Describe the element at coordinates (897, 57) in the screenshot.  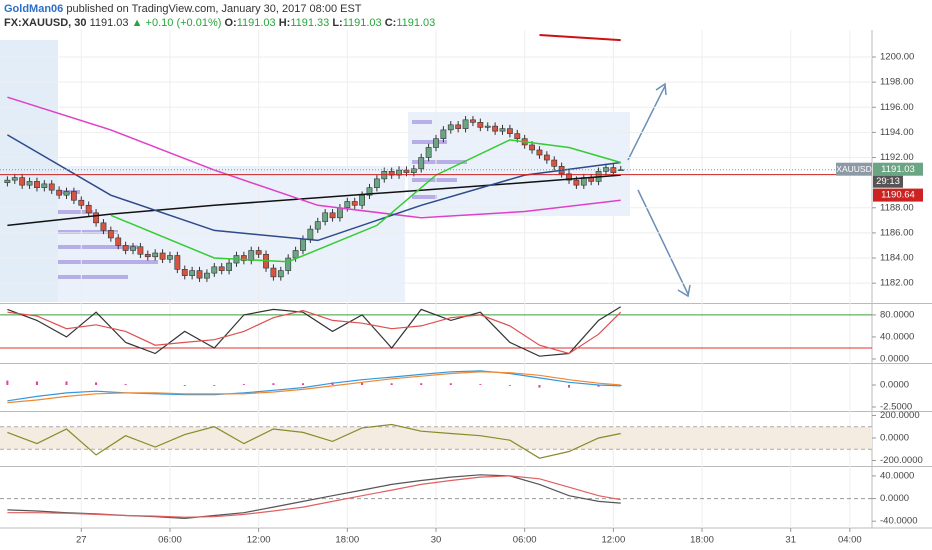
I see `y-tick-label: 1200.00` at that location.